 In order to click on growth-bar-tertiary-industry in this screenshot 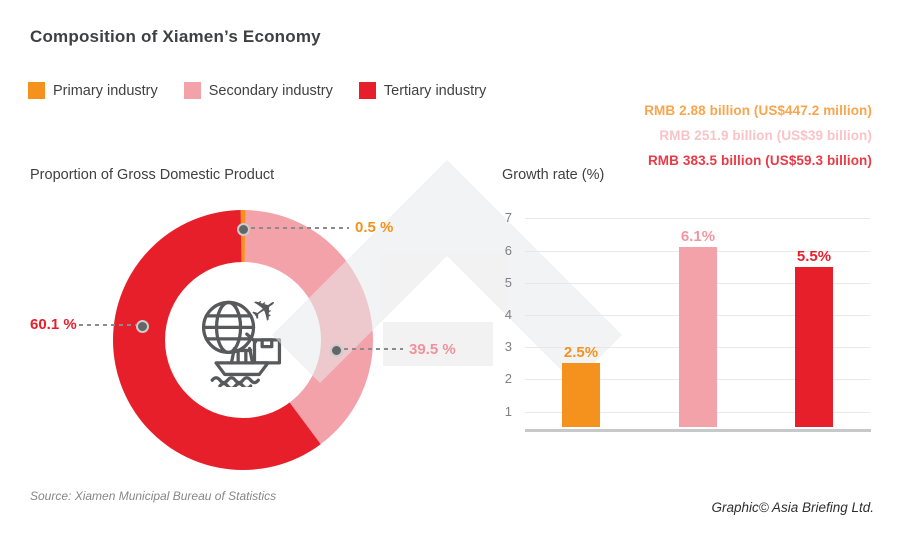, I will do `click(814, 347)`.